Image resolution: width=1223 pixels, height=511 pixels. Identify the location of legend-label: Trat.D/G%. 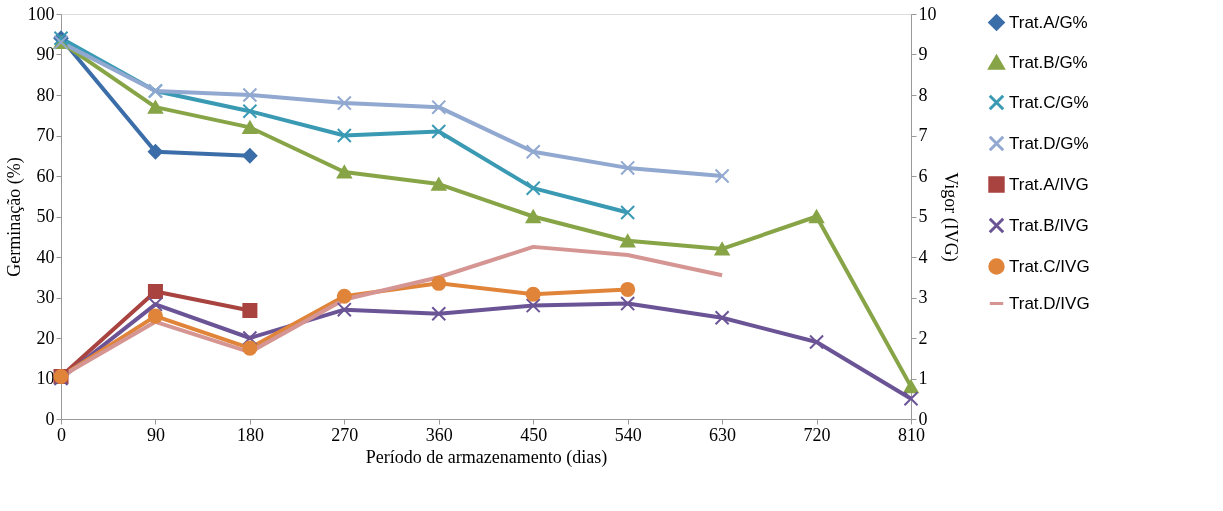
(1049, 143).